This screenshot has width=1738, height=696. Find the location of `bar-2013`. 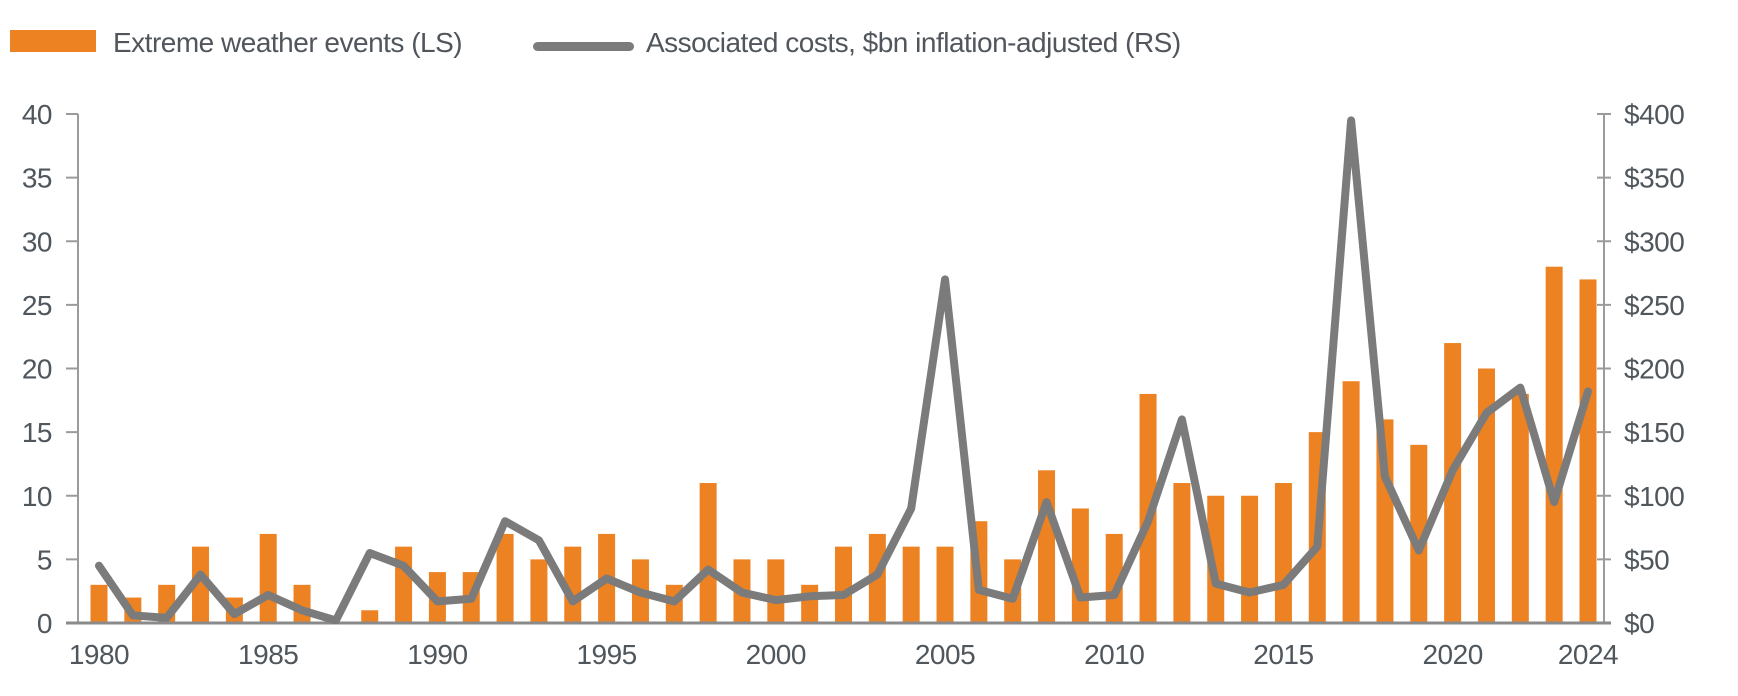

bar-2013 is located at coordinates (1216, 559).